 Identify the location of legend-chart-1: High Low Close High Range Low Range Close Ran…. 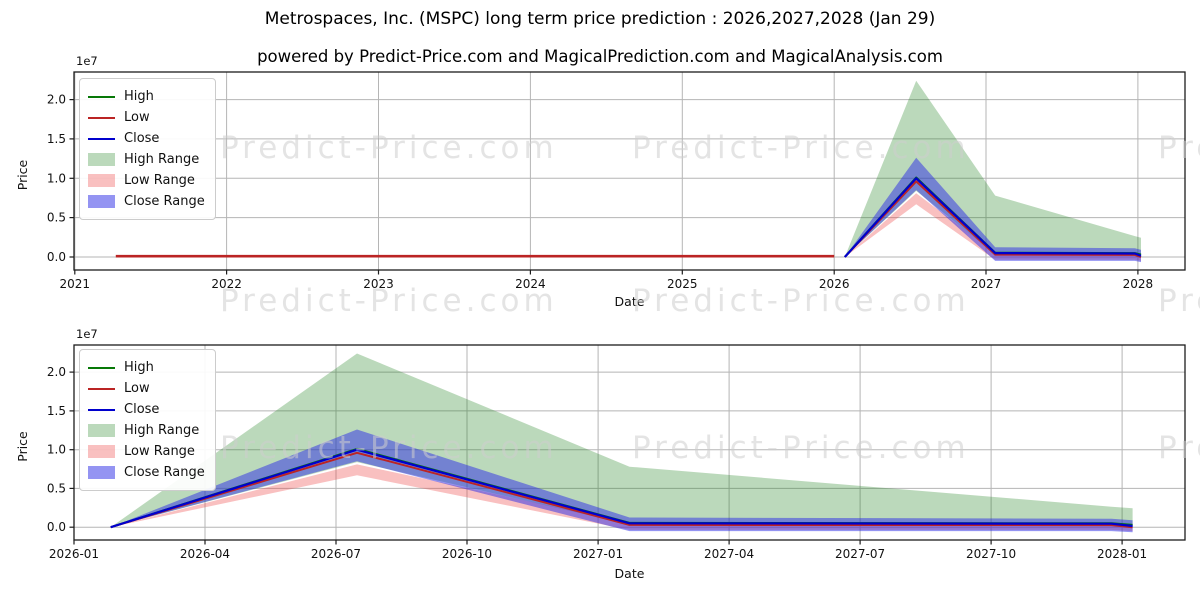
(147, 149).